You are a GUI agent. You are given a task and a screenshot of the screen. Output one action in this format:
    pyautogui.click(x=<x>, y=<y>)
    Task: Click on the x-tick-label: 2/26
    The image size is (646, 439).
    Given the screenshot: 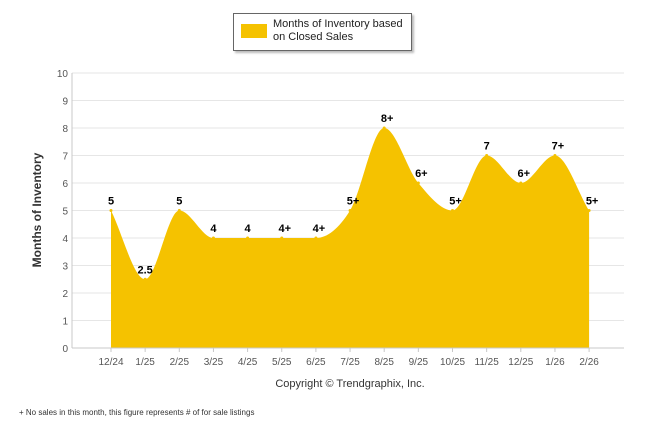 What is the action you would take?
    pyautogui.click(x=589, y=362)
    